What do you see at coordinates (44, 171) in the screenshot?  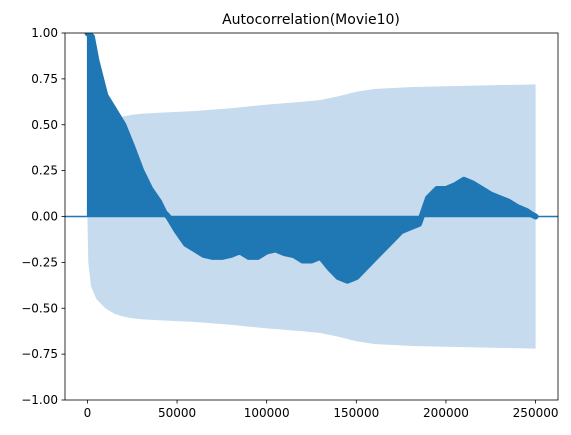 I see `y-tick-label: 0.25` at bounding box center [44, 171].